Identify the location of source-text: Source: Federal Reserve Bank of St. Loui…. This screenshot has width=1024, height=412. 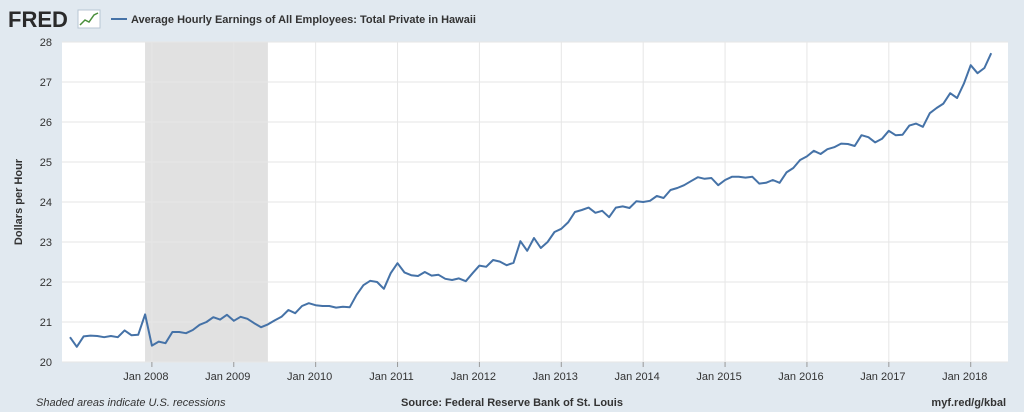
(512, 403).